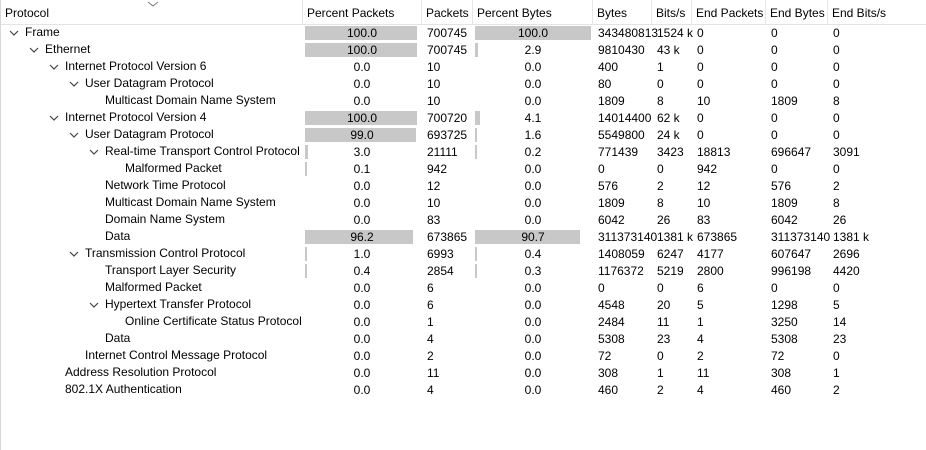 The image size is (926, 450). What do you see at coordinates (463, 220) in the screenshot?
I see `table-row: Domain Name System 0.0 83 0.0 6042 26 83 6042 26` at bounding box center [463, 220].